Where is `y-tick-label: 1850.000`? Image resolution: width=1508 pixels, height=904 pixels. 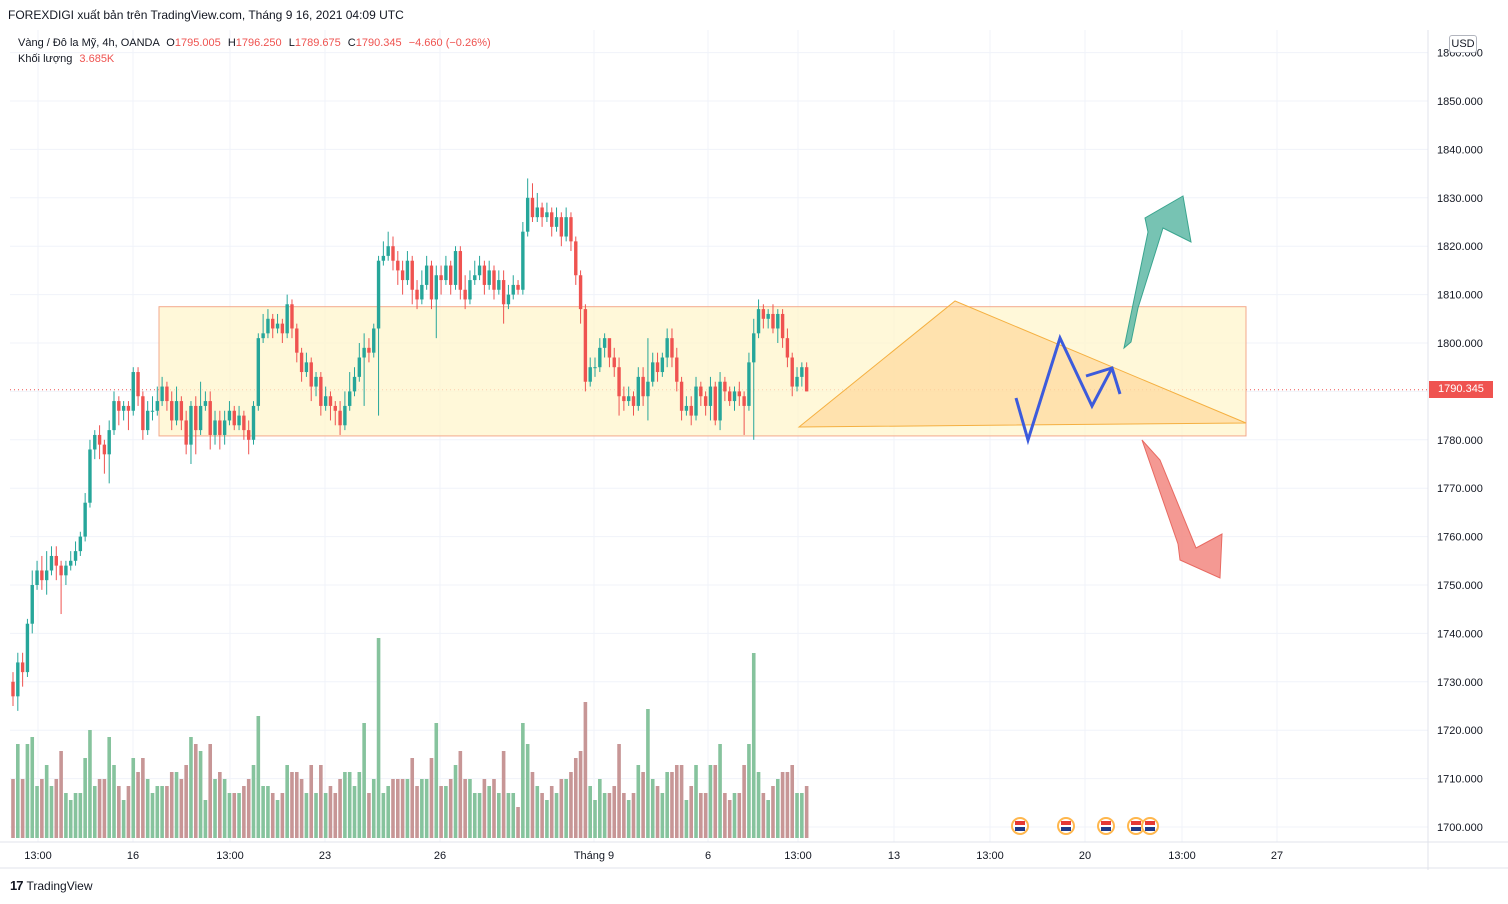 y-tick-label: 1850.000 is located at coordinates (1460, 102).